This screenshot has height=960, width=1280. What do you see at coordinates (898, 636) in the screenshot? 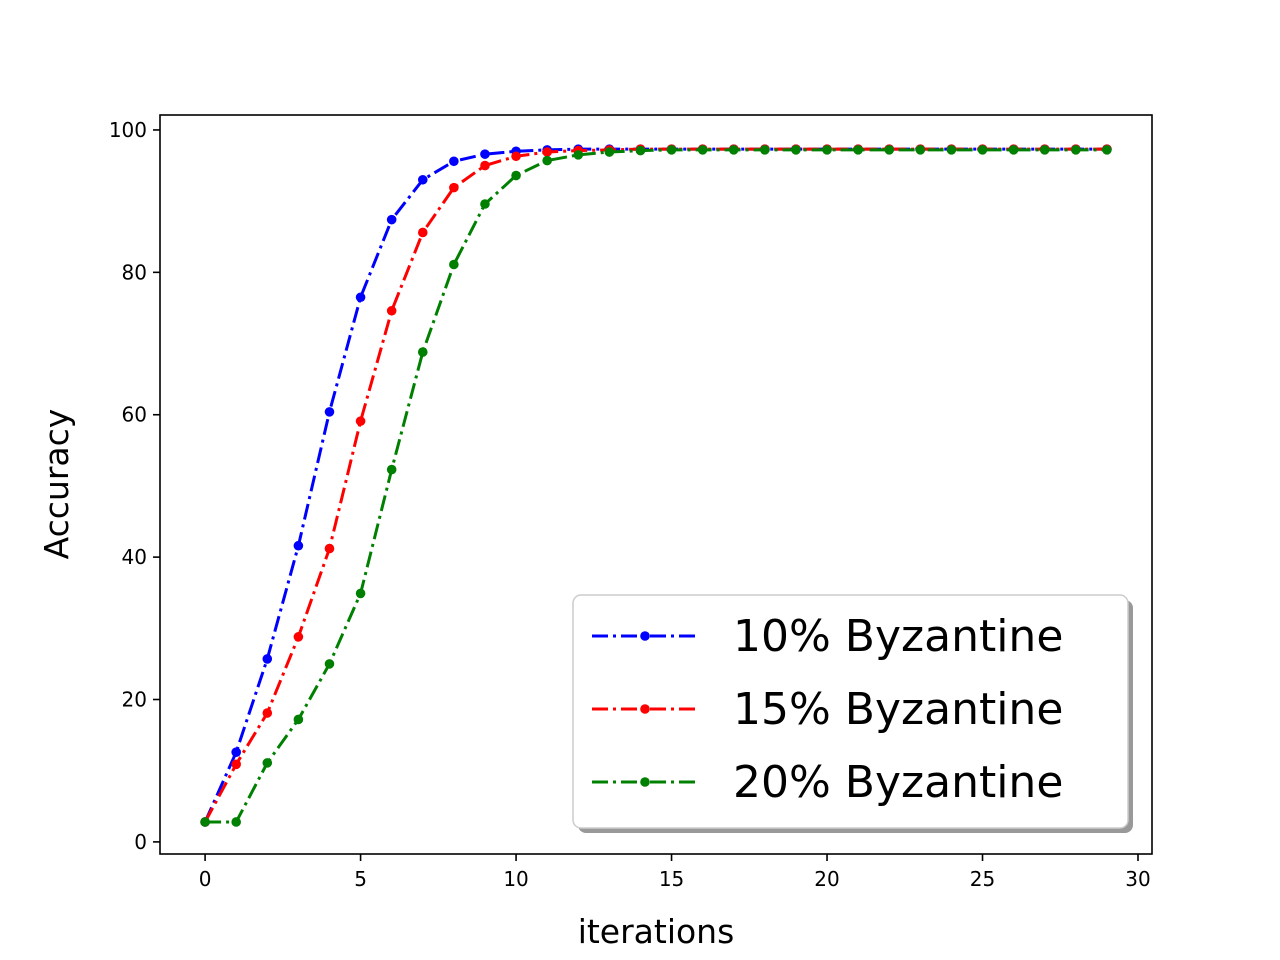
I see `legend-label: 10% Byzantine` at bounding box center [898, 636].